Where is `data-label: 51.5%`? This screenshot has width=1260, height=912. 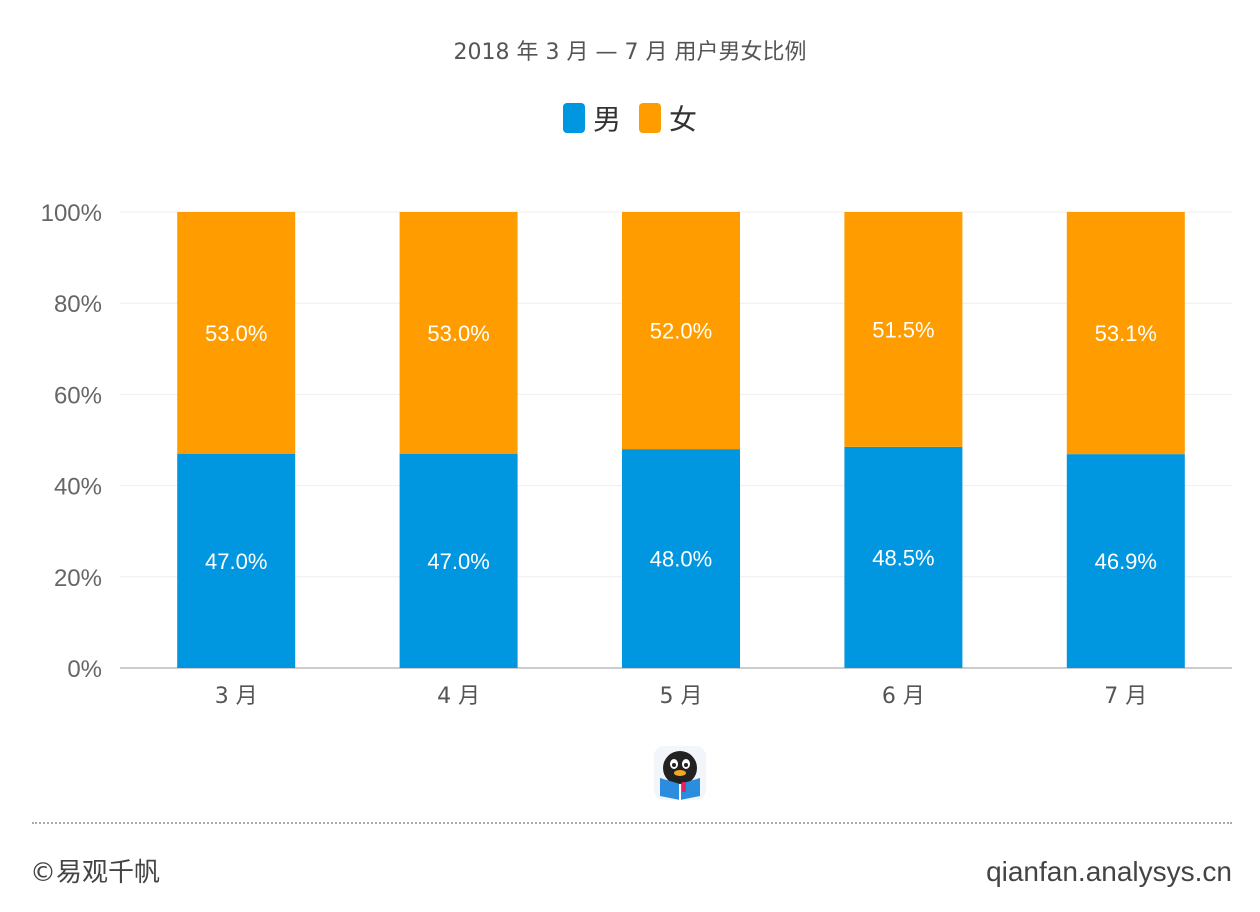 data-label: 51.5% is located at coordinates (903, 329).